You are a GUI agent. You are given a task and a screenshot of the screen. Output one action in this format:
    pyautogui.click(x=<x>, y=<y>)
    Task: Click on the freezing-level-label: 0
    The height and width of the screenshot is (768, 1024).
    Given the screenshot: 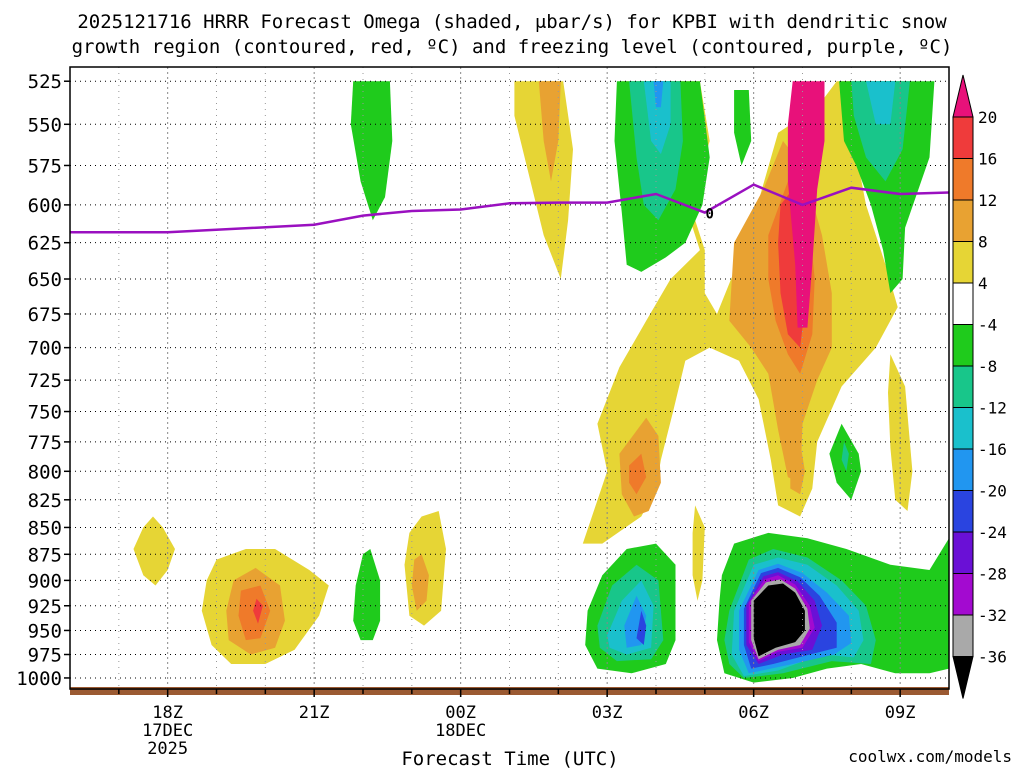 What is the action you would take?
    pyautogui.click(x=709, y=215)
    